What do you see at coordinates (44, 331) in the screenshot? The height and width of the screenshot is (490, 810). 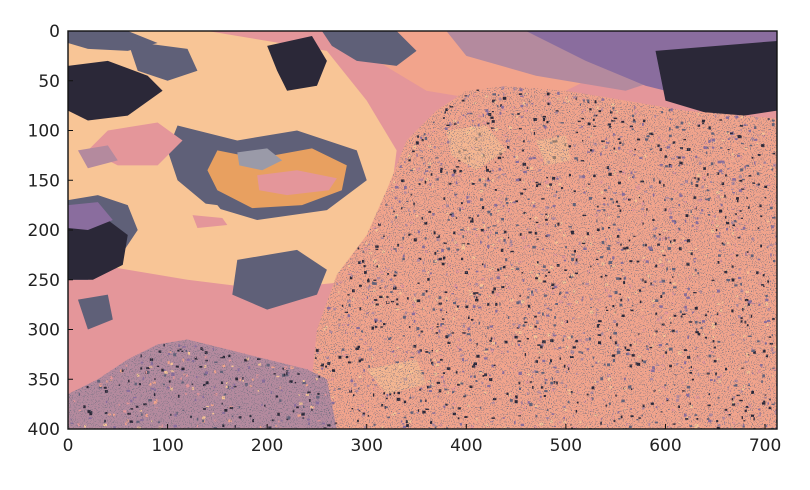 I see `y-tick-label: 300` at bounding box center [44, 331].